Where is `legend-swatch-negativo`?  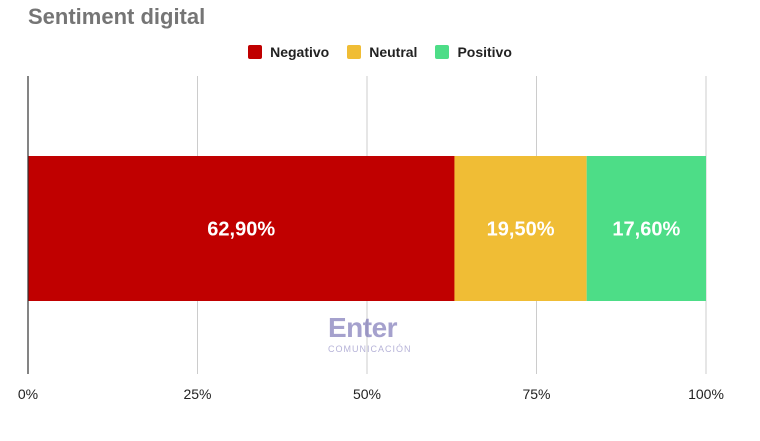
legend-swatch-negativo is located at coordinates (255, 52).